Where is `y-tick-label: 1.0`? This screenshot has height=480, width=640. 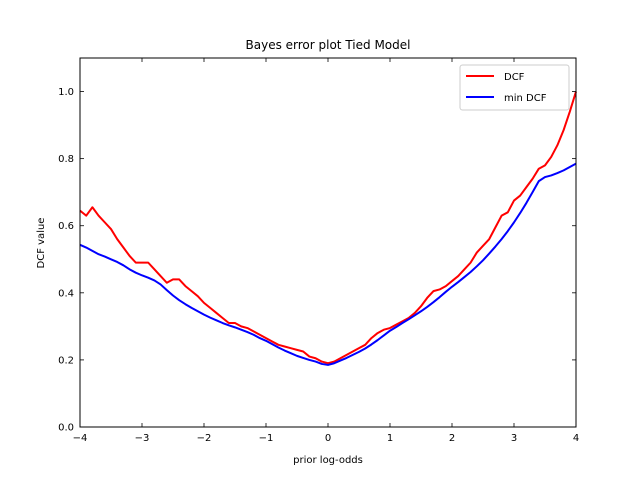
y-tick-label: 1.0 is located at coordinates (66, 92).